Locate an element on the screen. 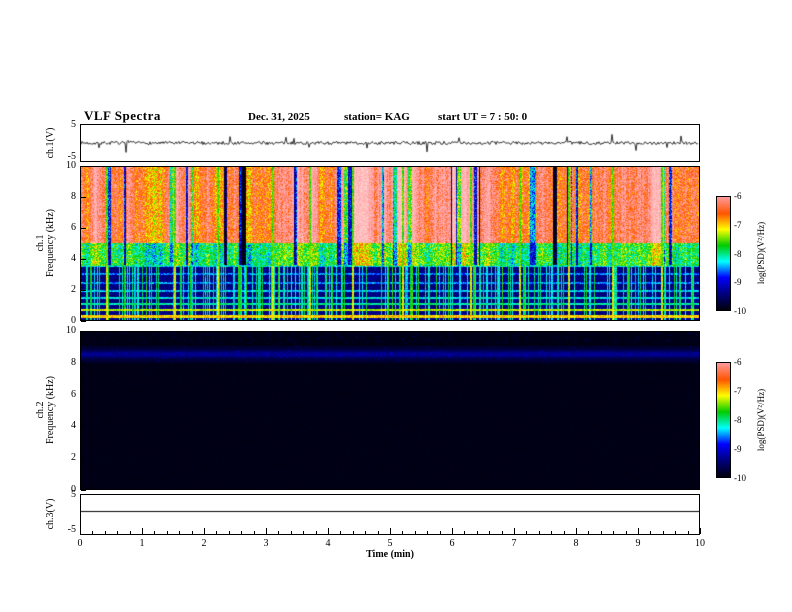  figure-title: VLF Spectra is located at coordinates (122, 115).